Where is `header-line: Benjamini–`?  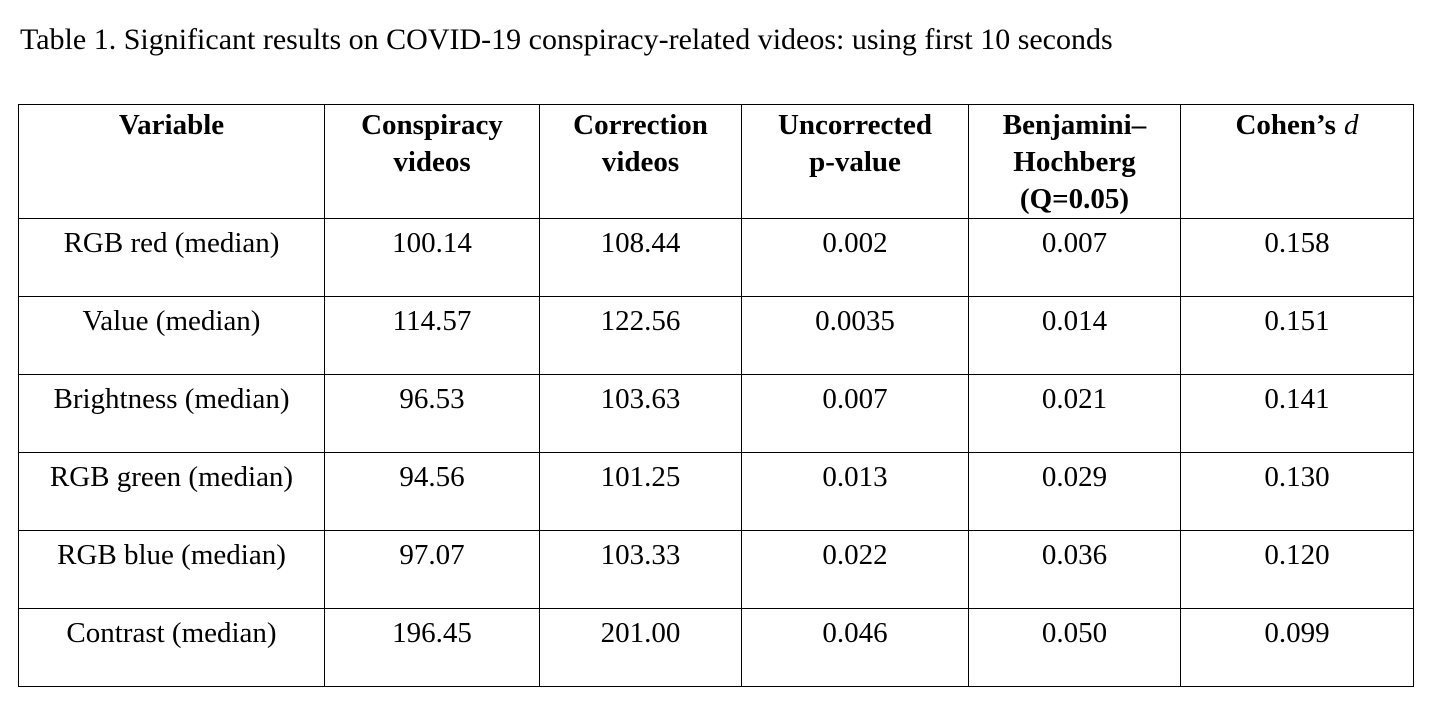
header-line: Benjamini– is located at coordinates (1074, 125).